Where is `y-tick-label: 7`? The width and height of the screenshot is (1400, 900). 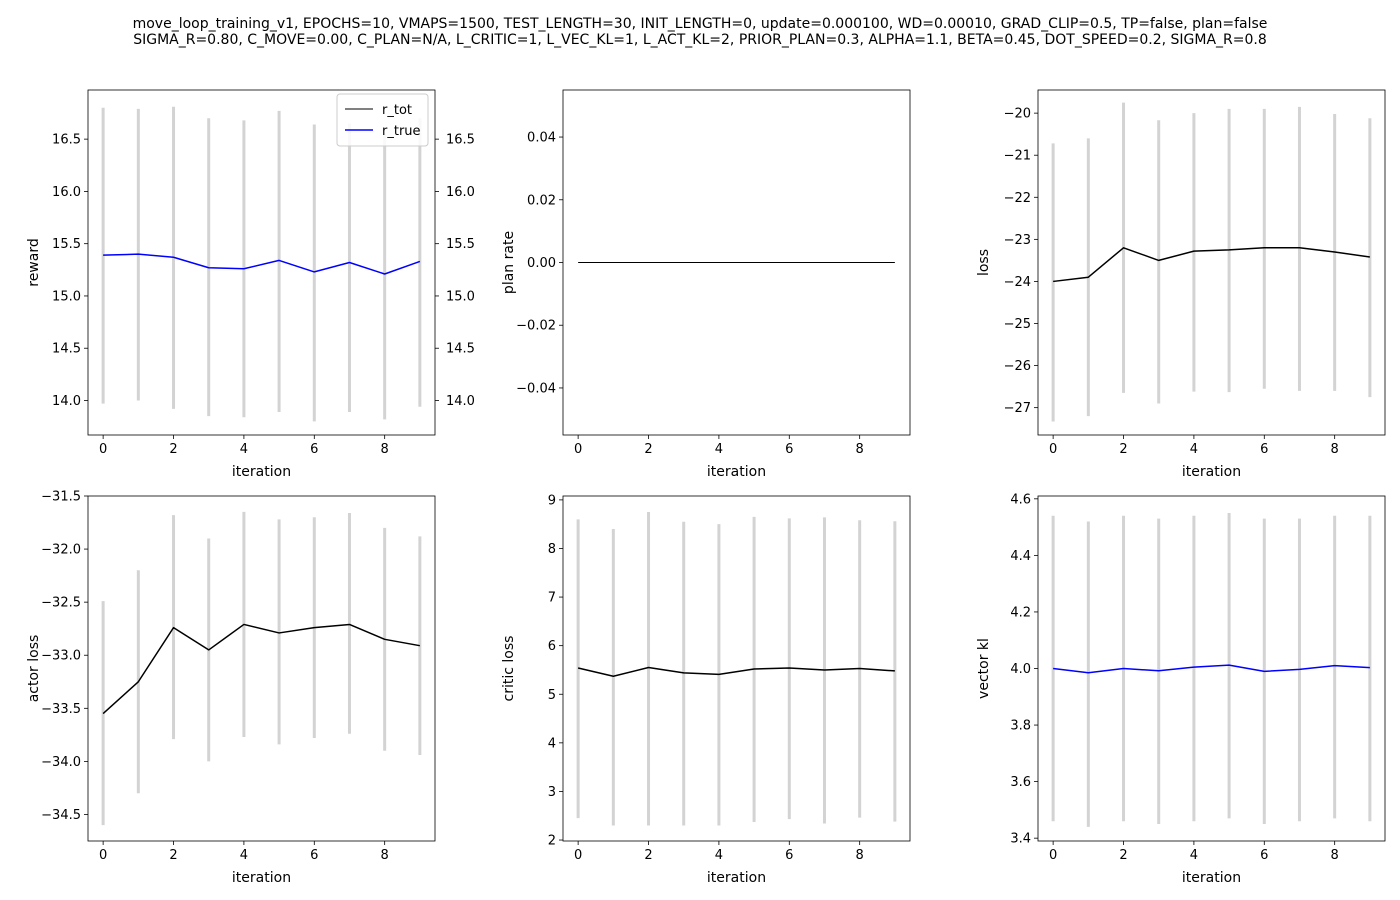
y-tick-label: 7 is located at coordinates (552, 598).